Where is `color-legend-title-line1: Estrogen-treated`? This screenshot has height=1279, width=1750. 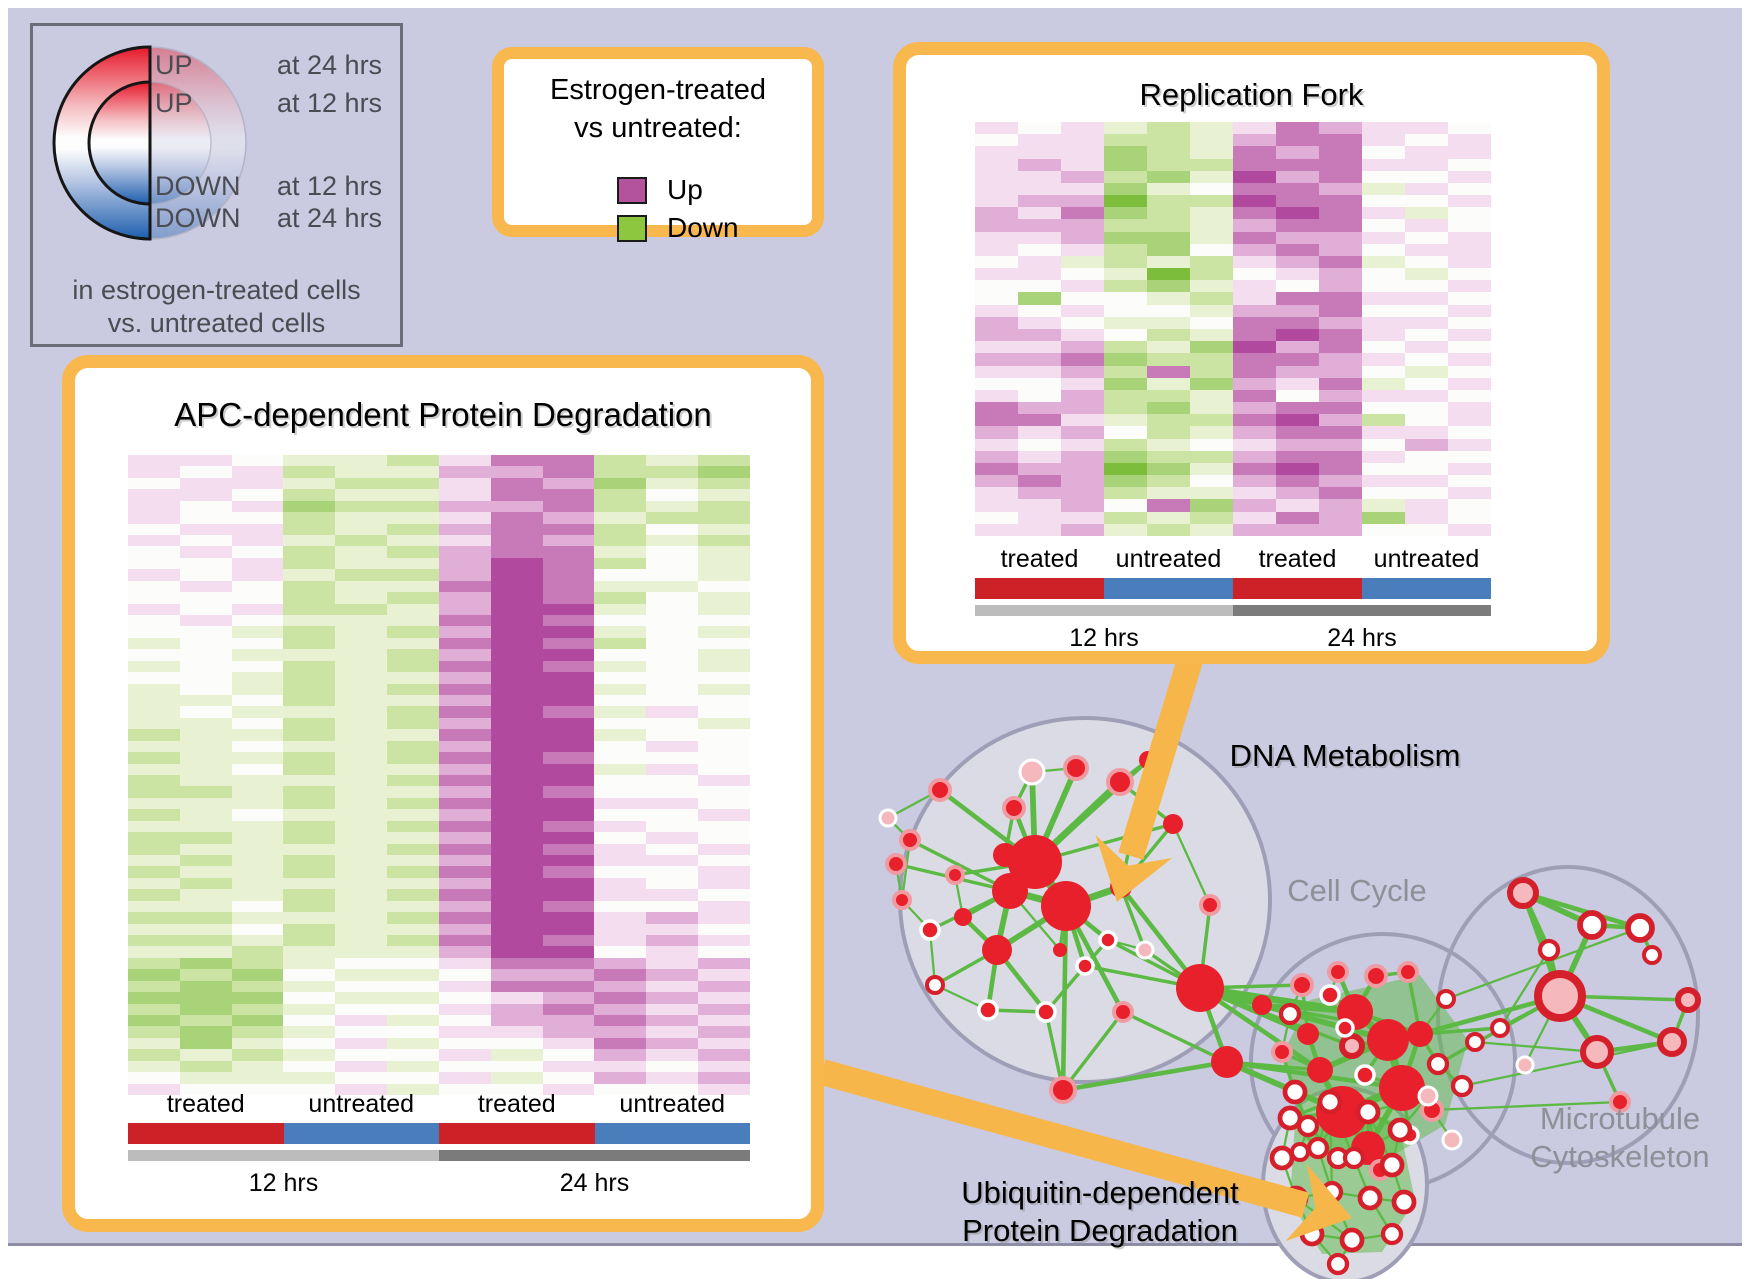
color-legend-title-line1: Estrogen-treated is located at coordinates (657, 90).